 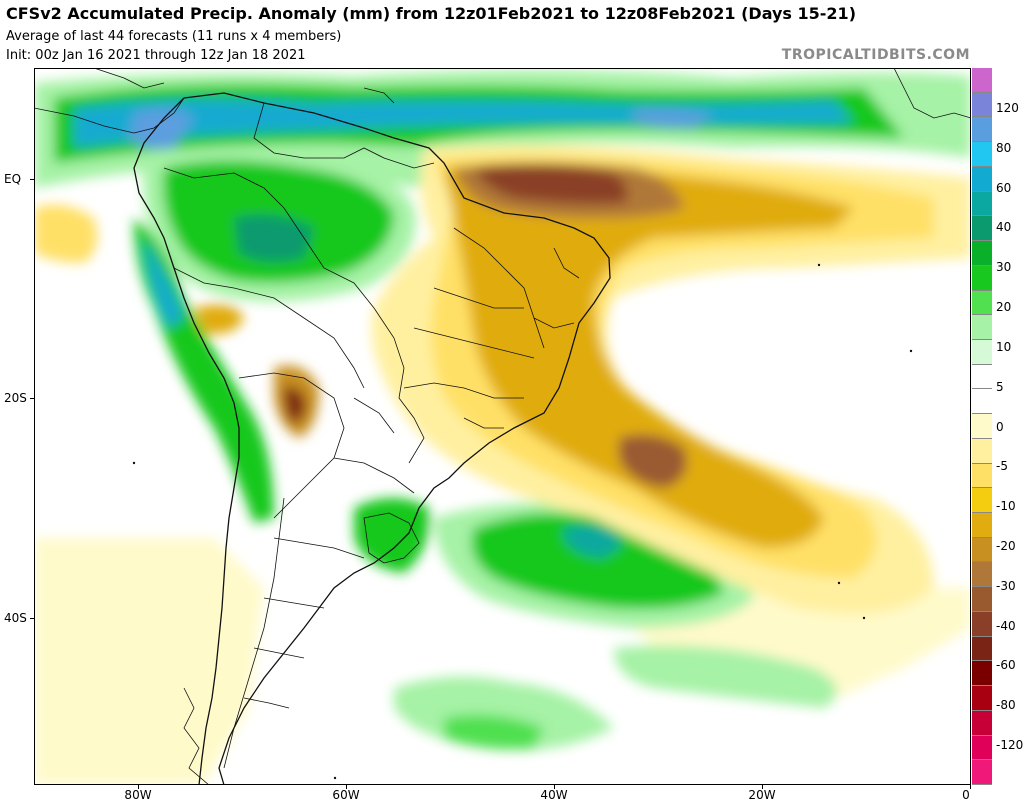 What do you see at coordinates (15, 618) in the screenshot?
I see `lat-label-40s: 40S` at bounding box center [15, 618].